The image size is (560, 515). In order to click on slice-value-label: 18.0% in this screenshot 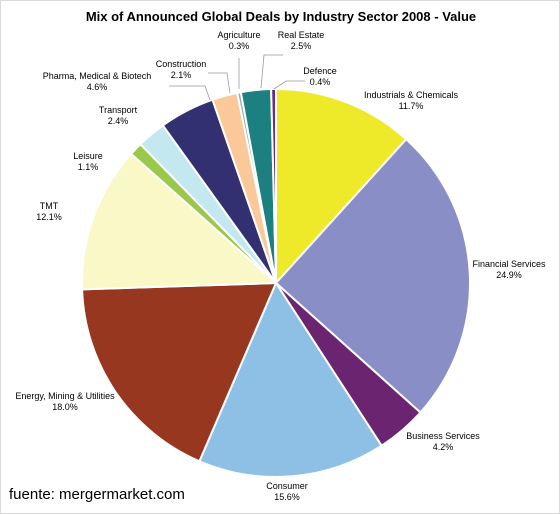, I will do `click(65, 407)`.